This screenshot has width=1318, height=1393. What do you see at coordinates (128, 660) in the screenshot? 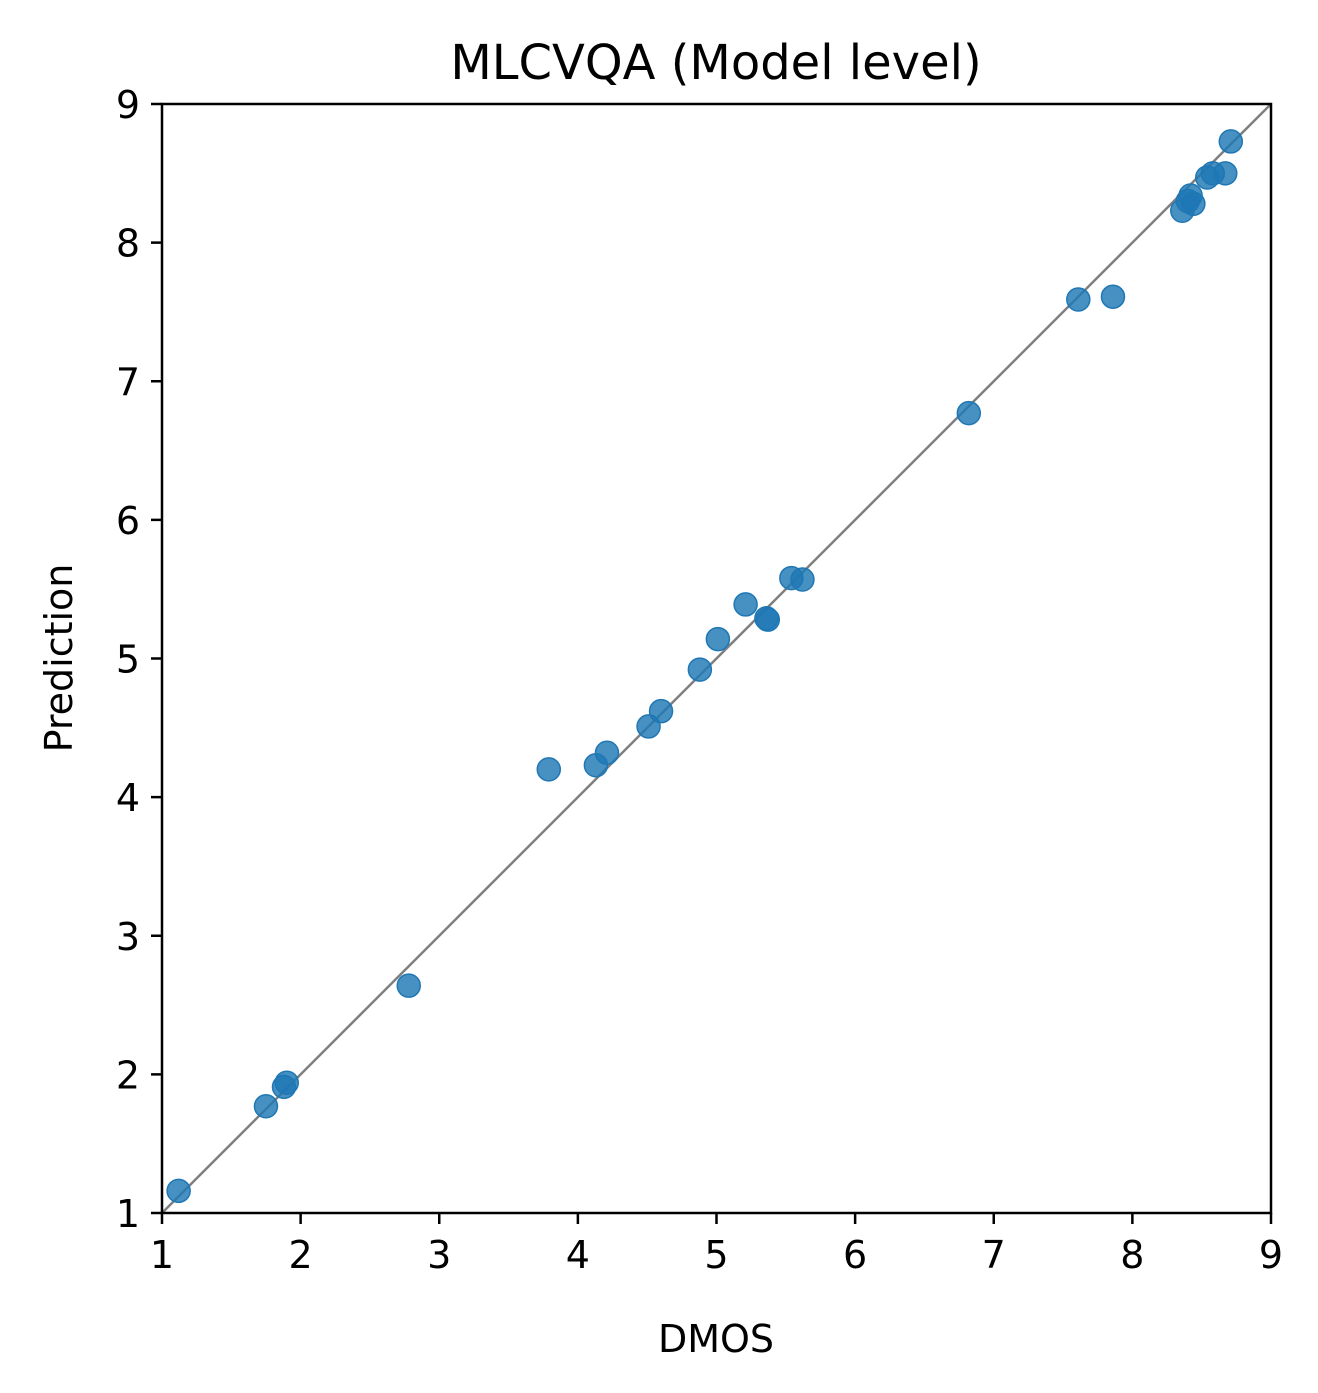
I see `y-tick-label: 5` at bounding box center [128, 660].